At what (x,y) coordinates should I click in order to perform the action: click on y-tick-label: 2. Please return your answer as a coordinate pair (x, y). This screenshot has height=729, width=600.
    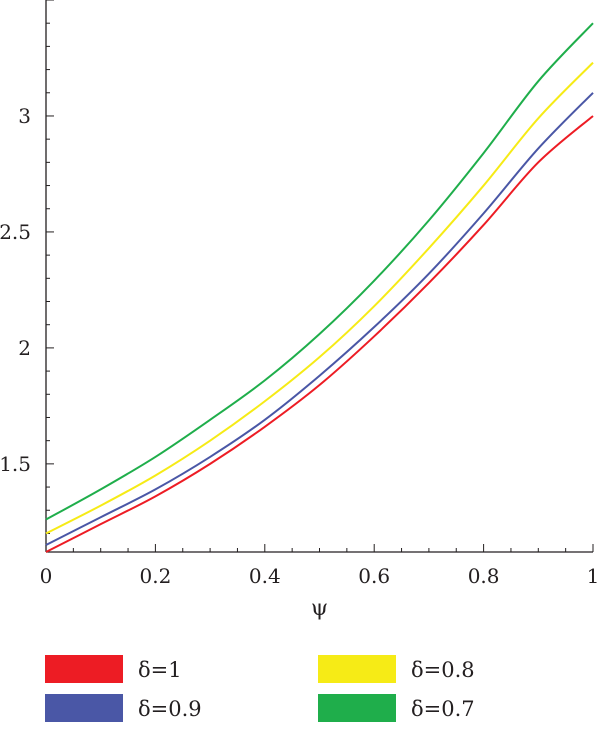
    Looking at the image, I should click on (24, 348).